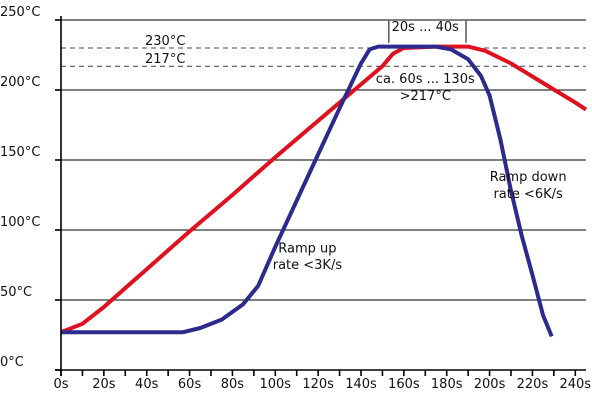 This screenshot has height=394, width=592. I want to click on annotation-4: Ramp down, so click(528, 177).